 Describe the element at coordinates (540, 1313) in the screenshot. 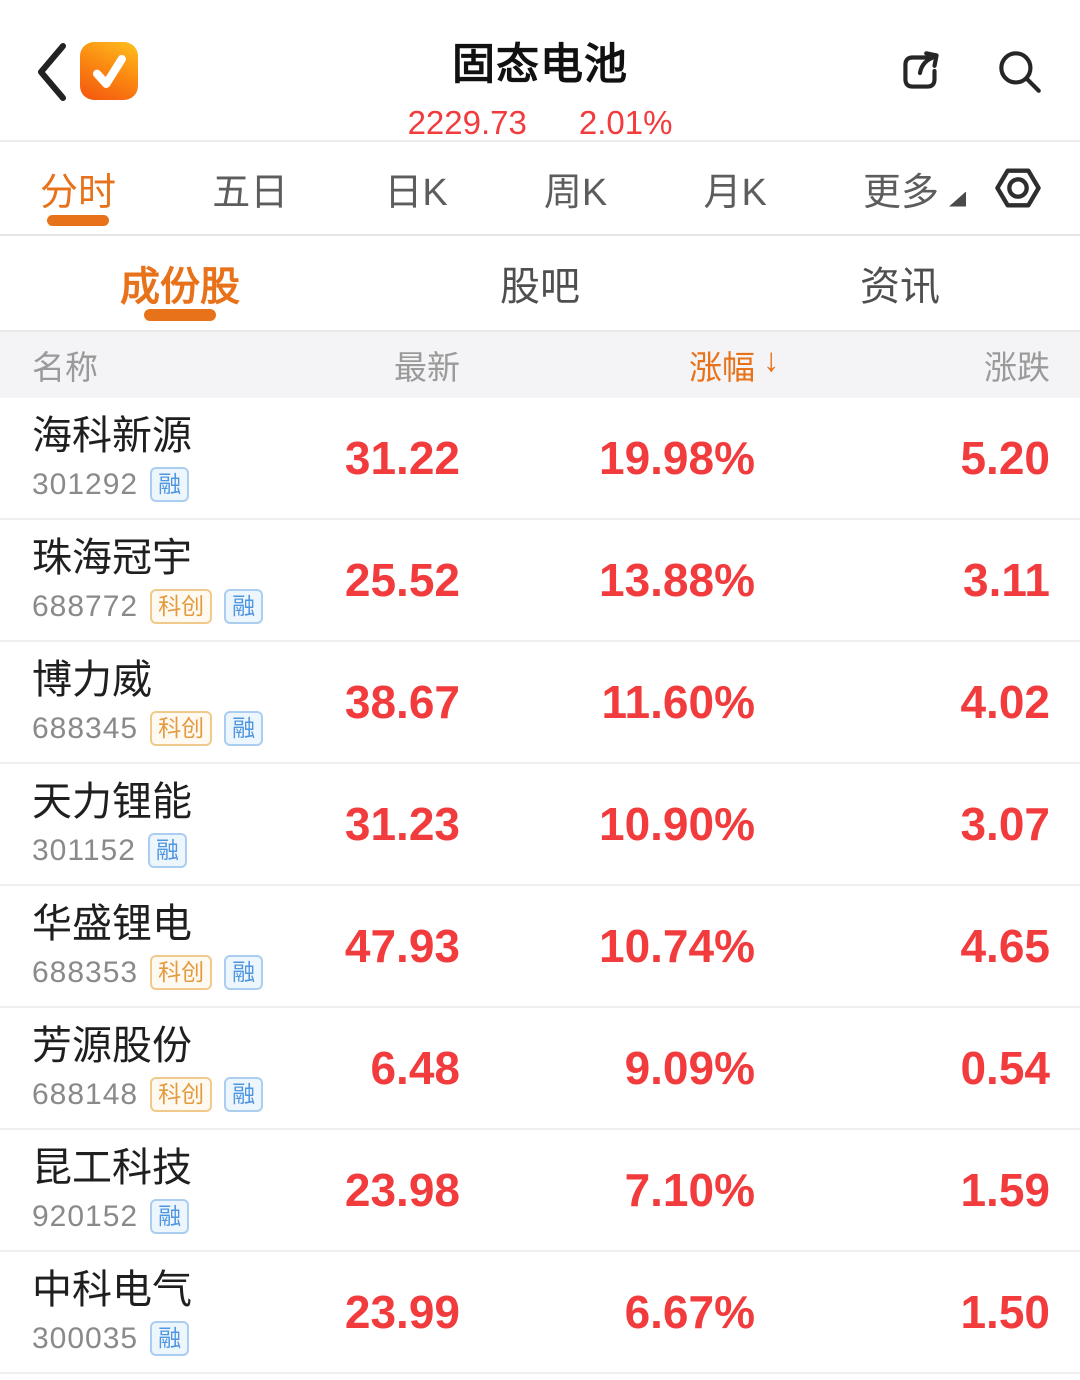

I see `stock-row: 中科电气 300035 融 23.99 6.67% 1.50` at that location.